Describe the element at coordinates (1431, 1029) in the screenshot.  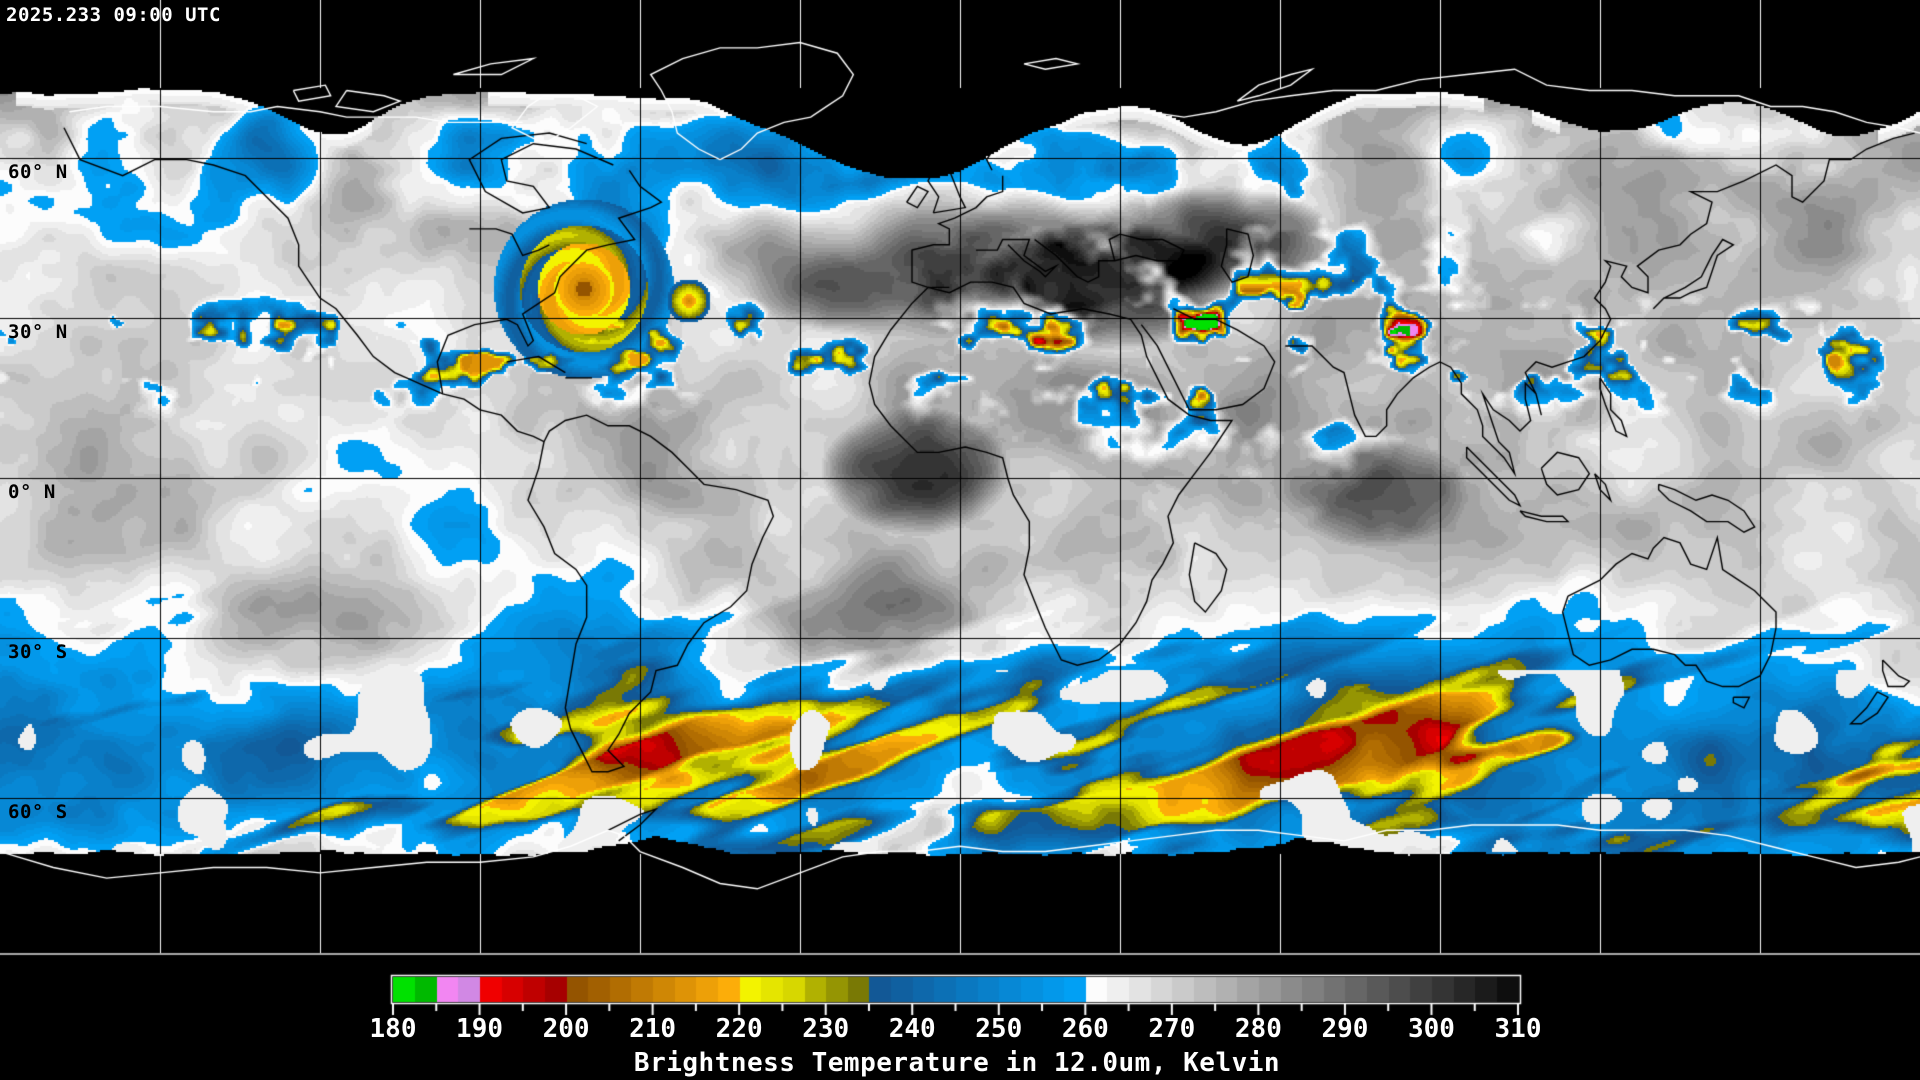
I see `colorbar-tick-label-300: 300` at that location.